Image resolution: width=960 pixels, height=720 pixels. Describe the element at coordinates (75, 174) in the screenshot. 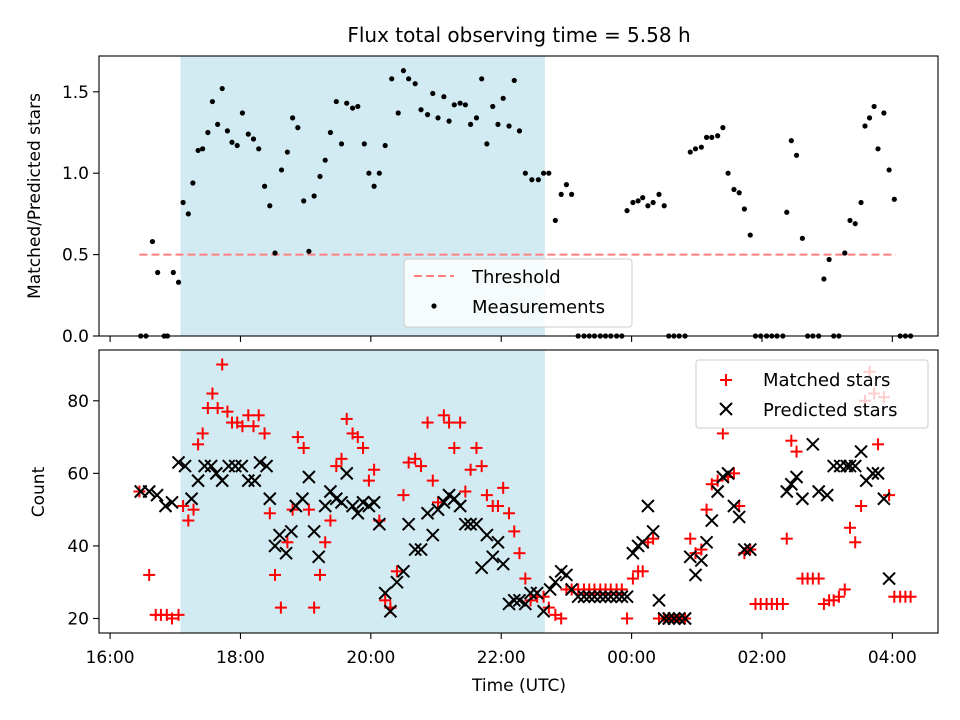

I see `top-y-tick-label: 1.0` at that location.